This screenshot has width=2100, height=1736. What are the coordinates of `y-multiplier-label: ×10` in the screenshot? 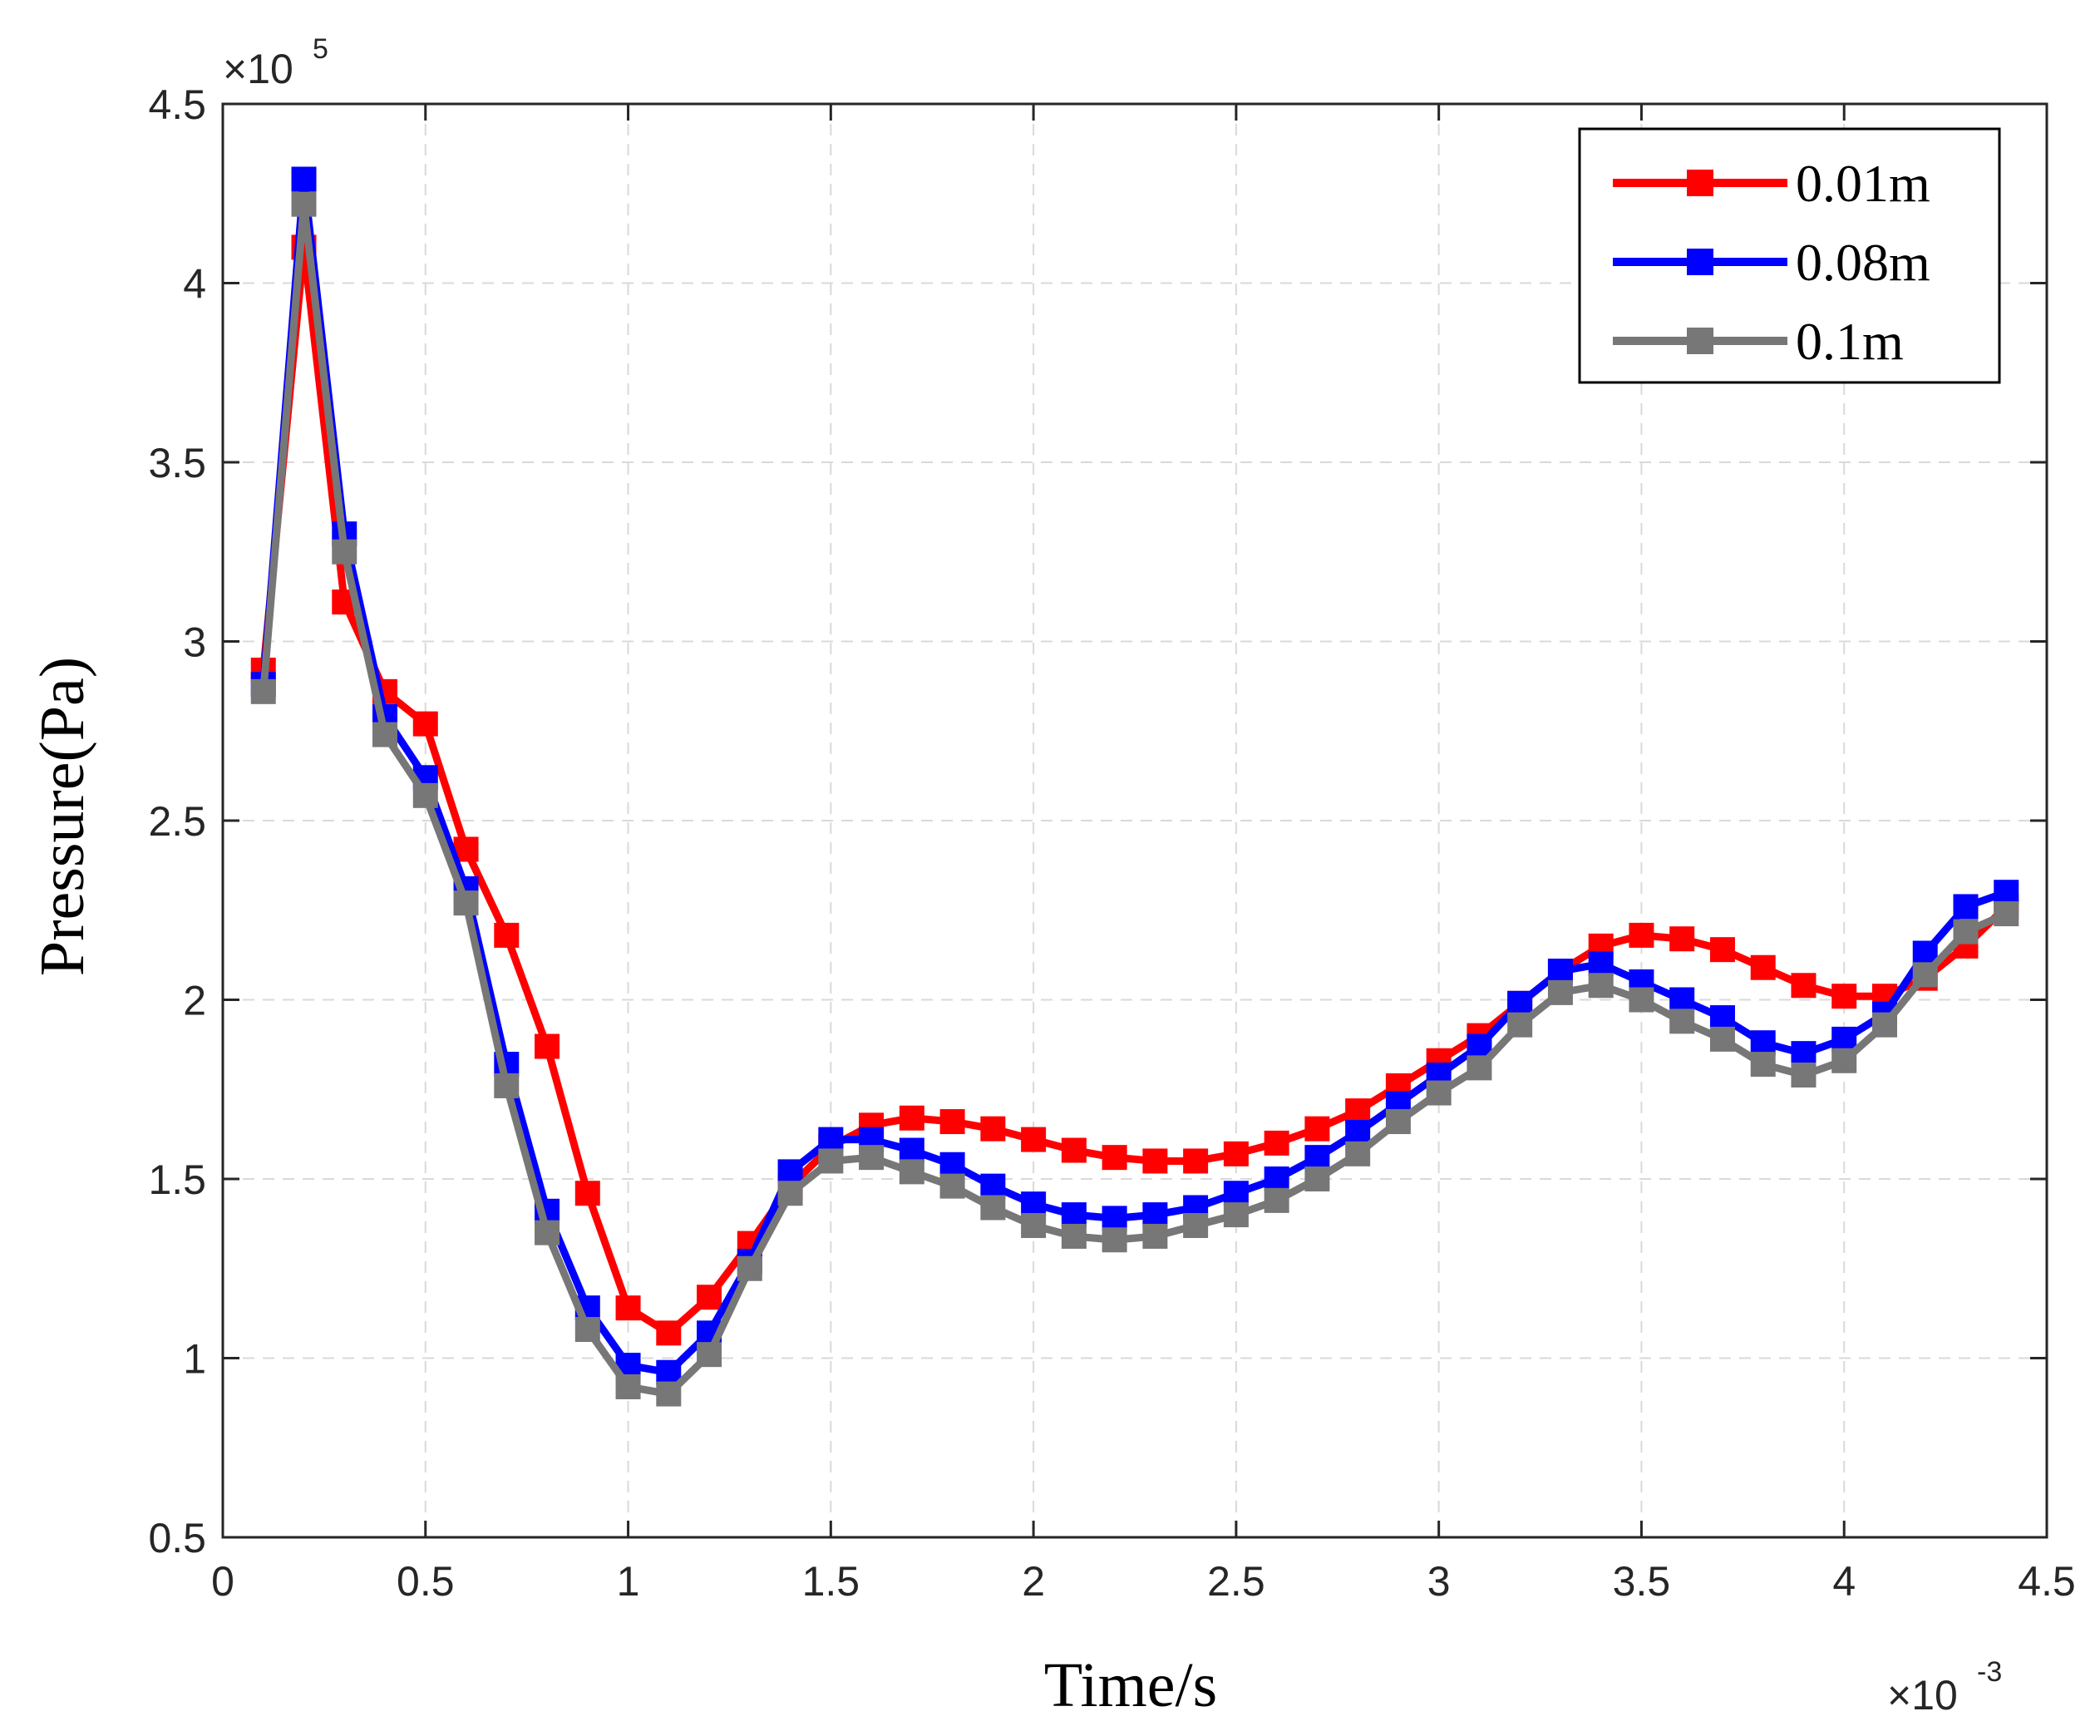 It's located at (258, 69).